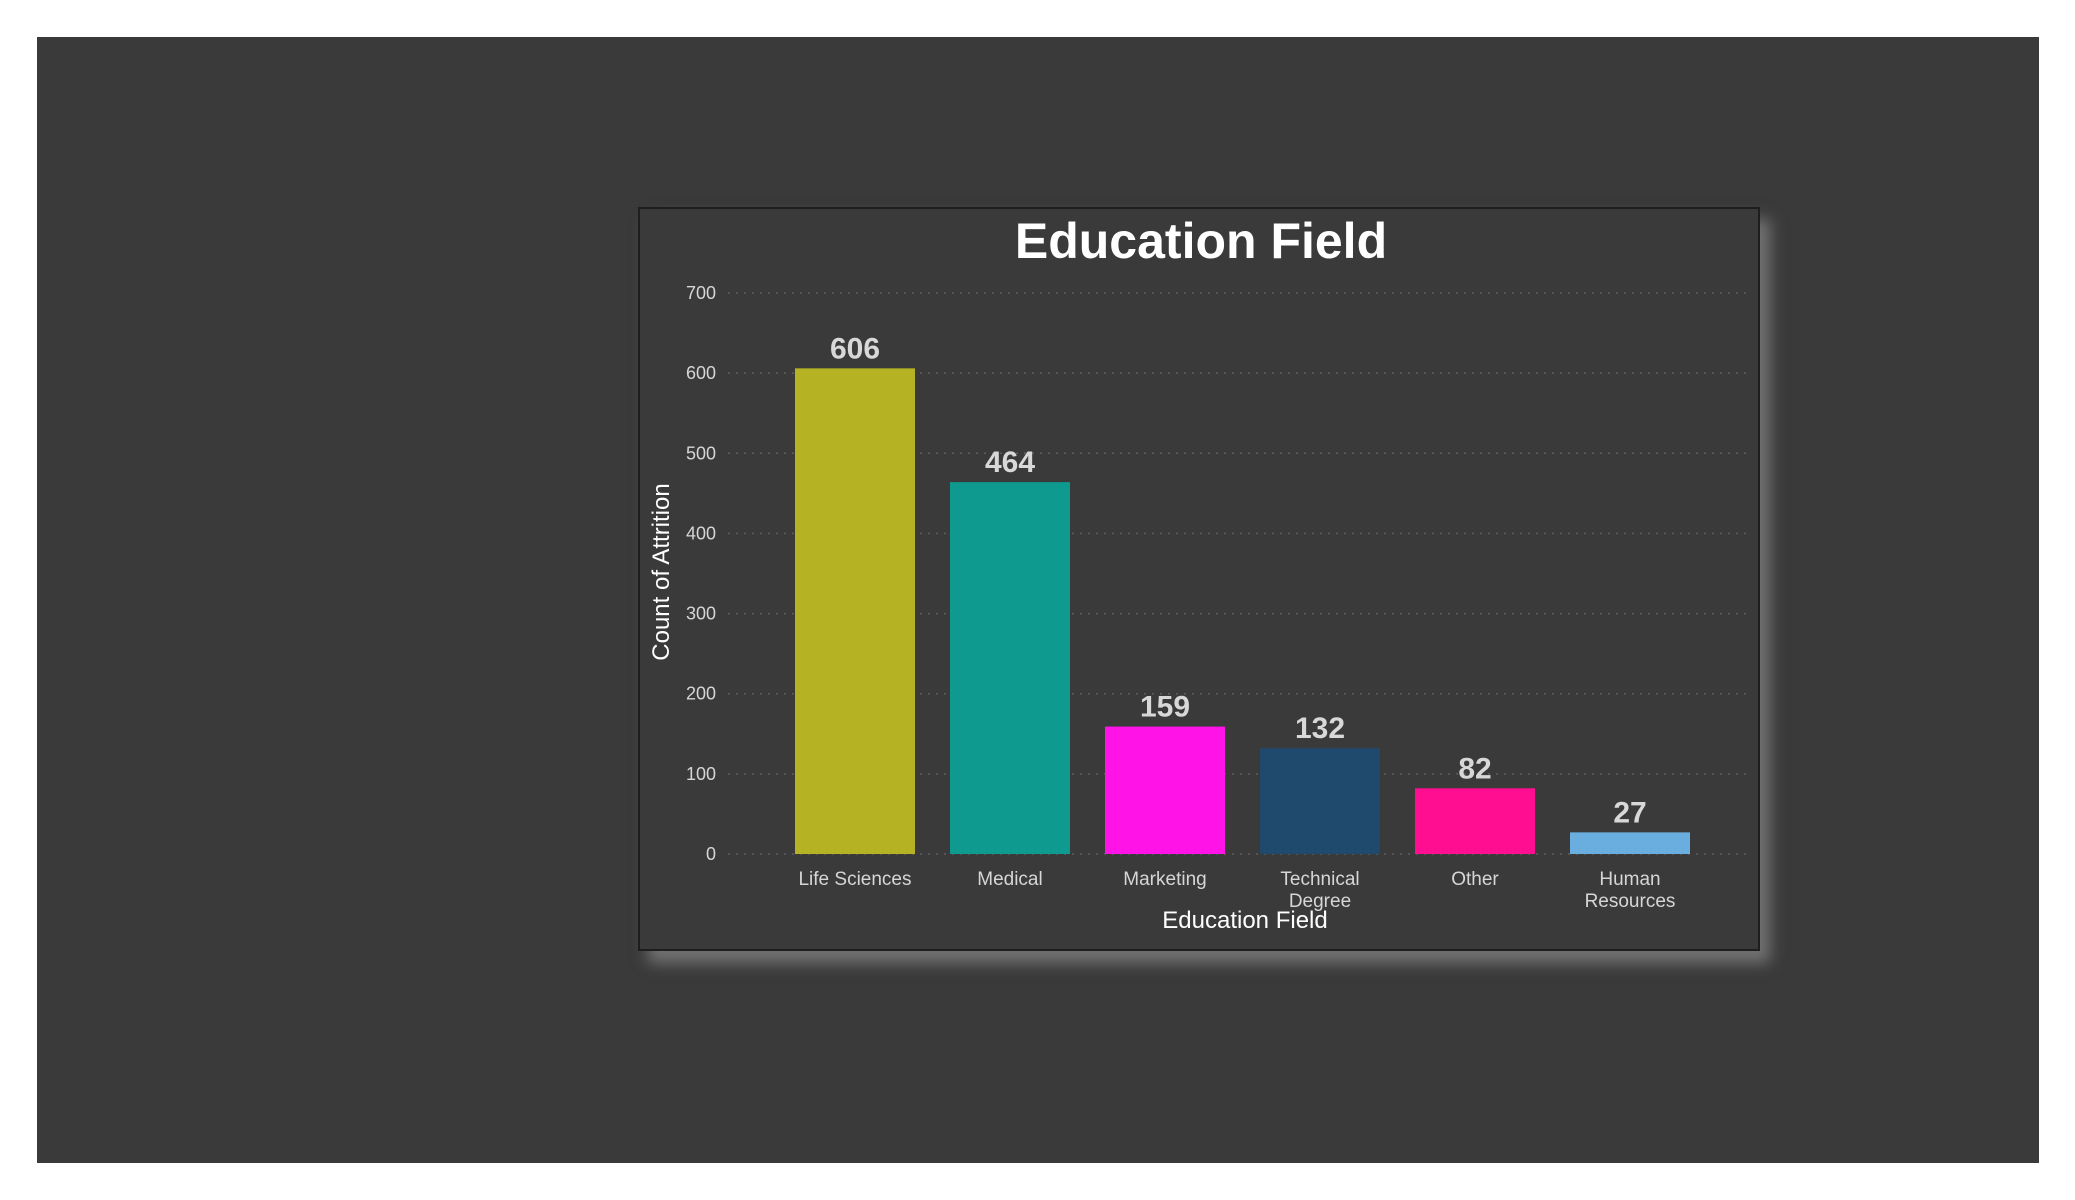 This screenshot has width=2075, height=1200. Describe the element at coordinates (1165, 707) in the screenshot. I see `data-label: 159` at that location.